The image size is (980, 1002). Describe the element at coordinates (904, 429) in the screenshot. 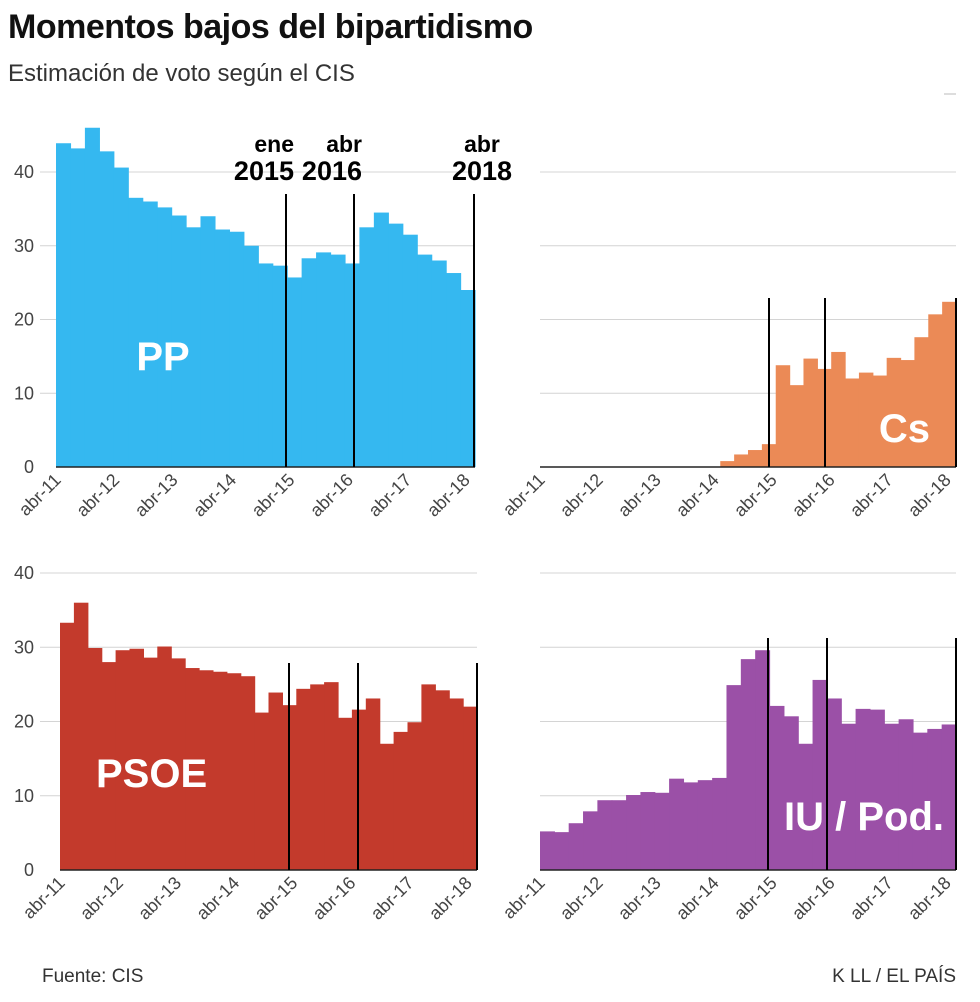

I see `panel-label: Cs` at that location.